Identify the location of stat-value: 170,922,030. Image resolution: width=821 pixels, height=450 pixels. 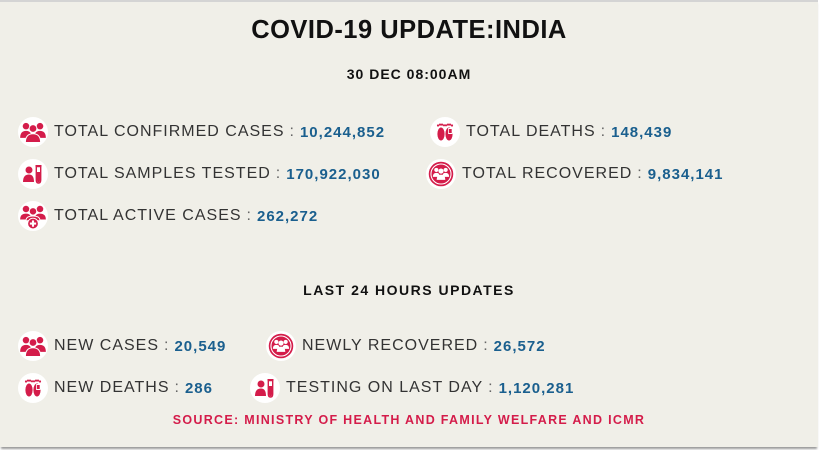
(333, 174).